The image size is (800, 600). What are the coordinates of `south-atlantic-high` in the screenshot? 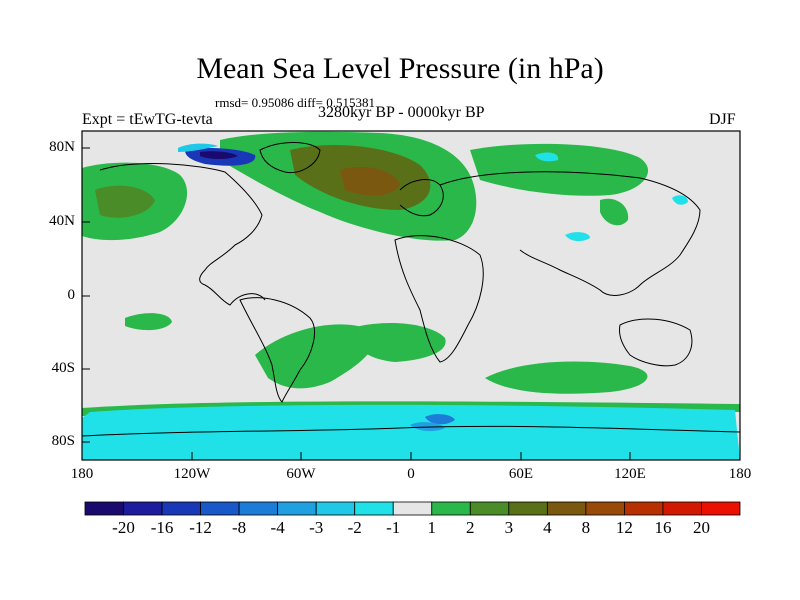 It's located at (395, 342).